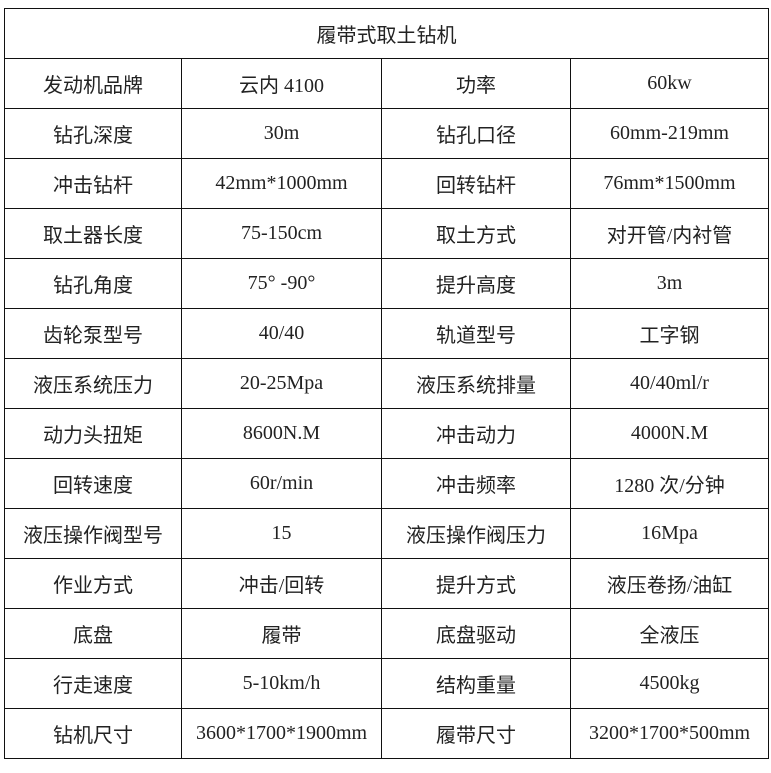 This screenshot has width=771, height=773. Describe the element at coordinates (669, 583) in the screenshot. I see `spec-value: 液压卷扬/油缸` at that location.